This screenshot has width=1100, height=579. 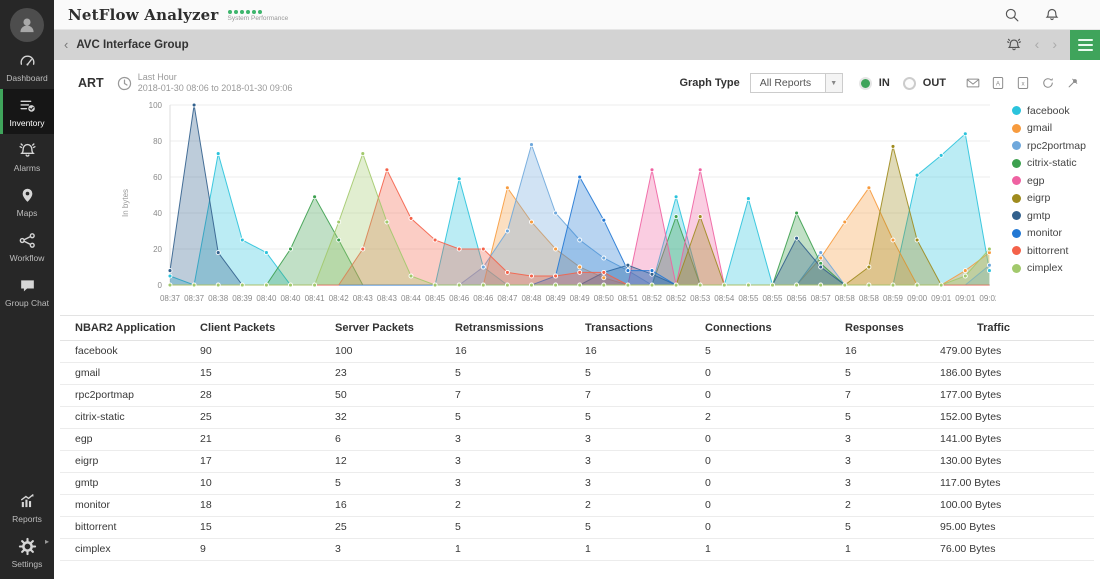 What do you see at coordinates (122, 327) in the screenshot?
I see `column-header: NBAR2 Application` at bounding box center [122, 327].